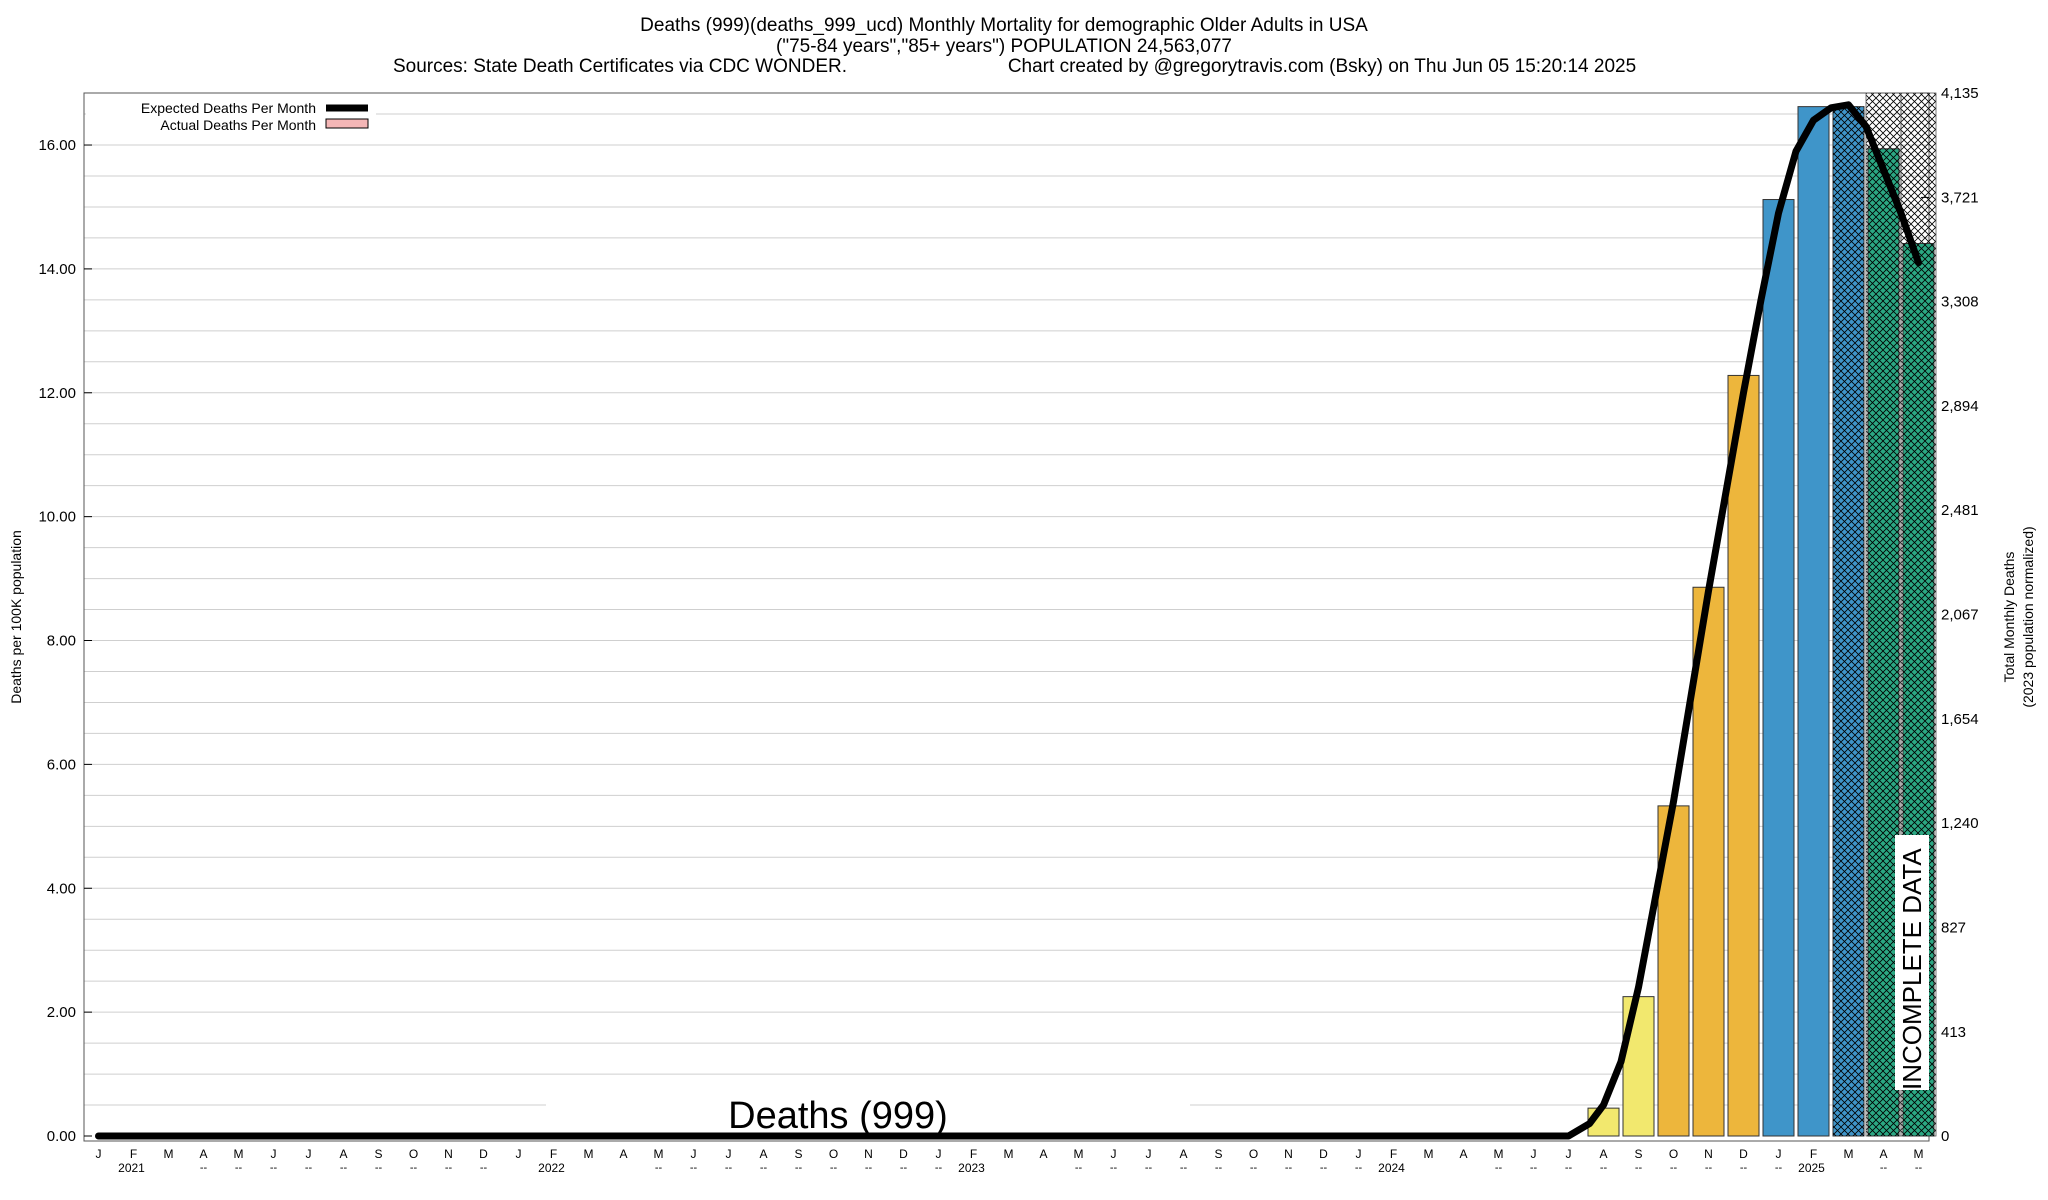 Image resolution: width=2048 pixels, height=1200 pixels. Describe the element at coordinates (61, 641) in the screenshot. I see `left-tick-label: 8.00` at that location.